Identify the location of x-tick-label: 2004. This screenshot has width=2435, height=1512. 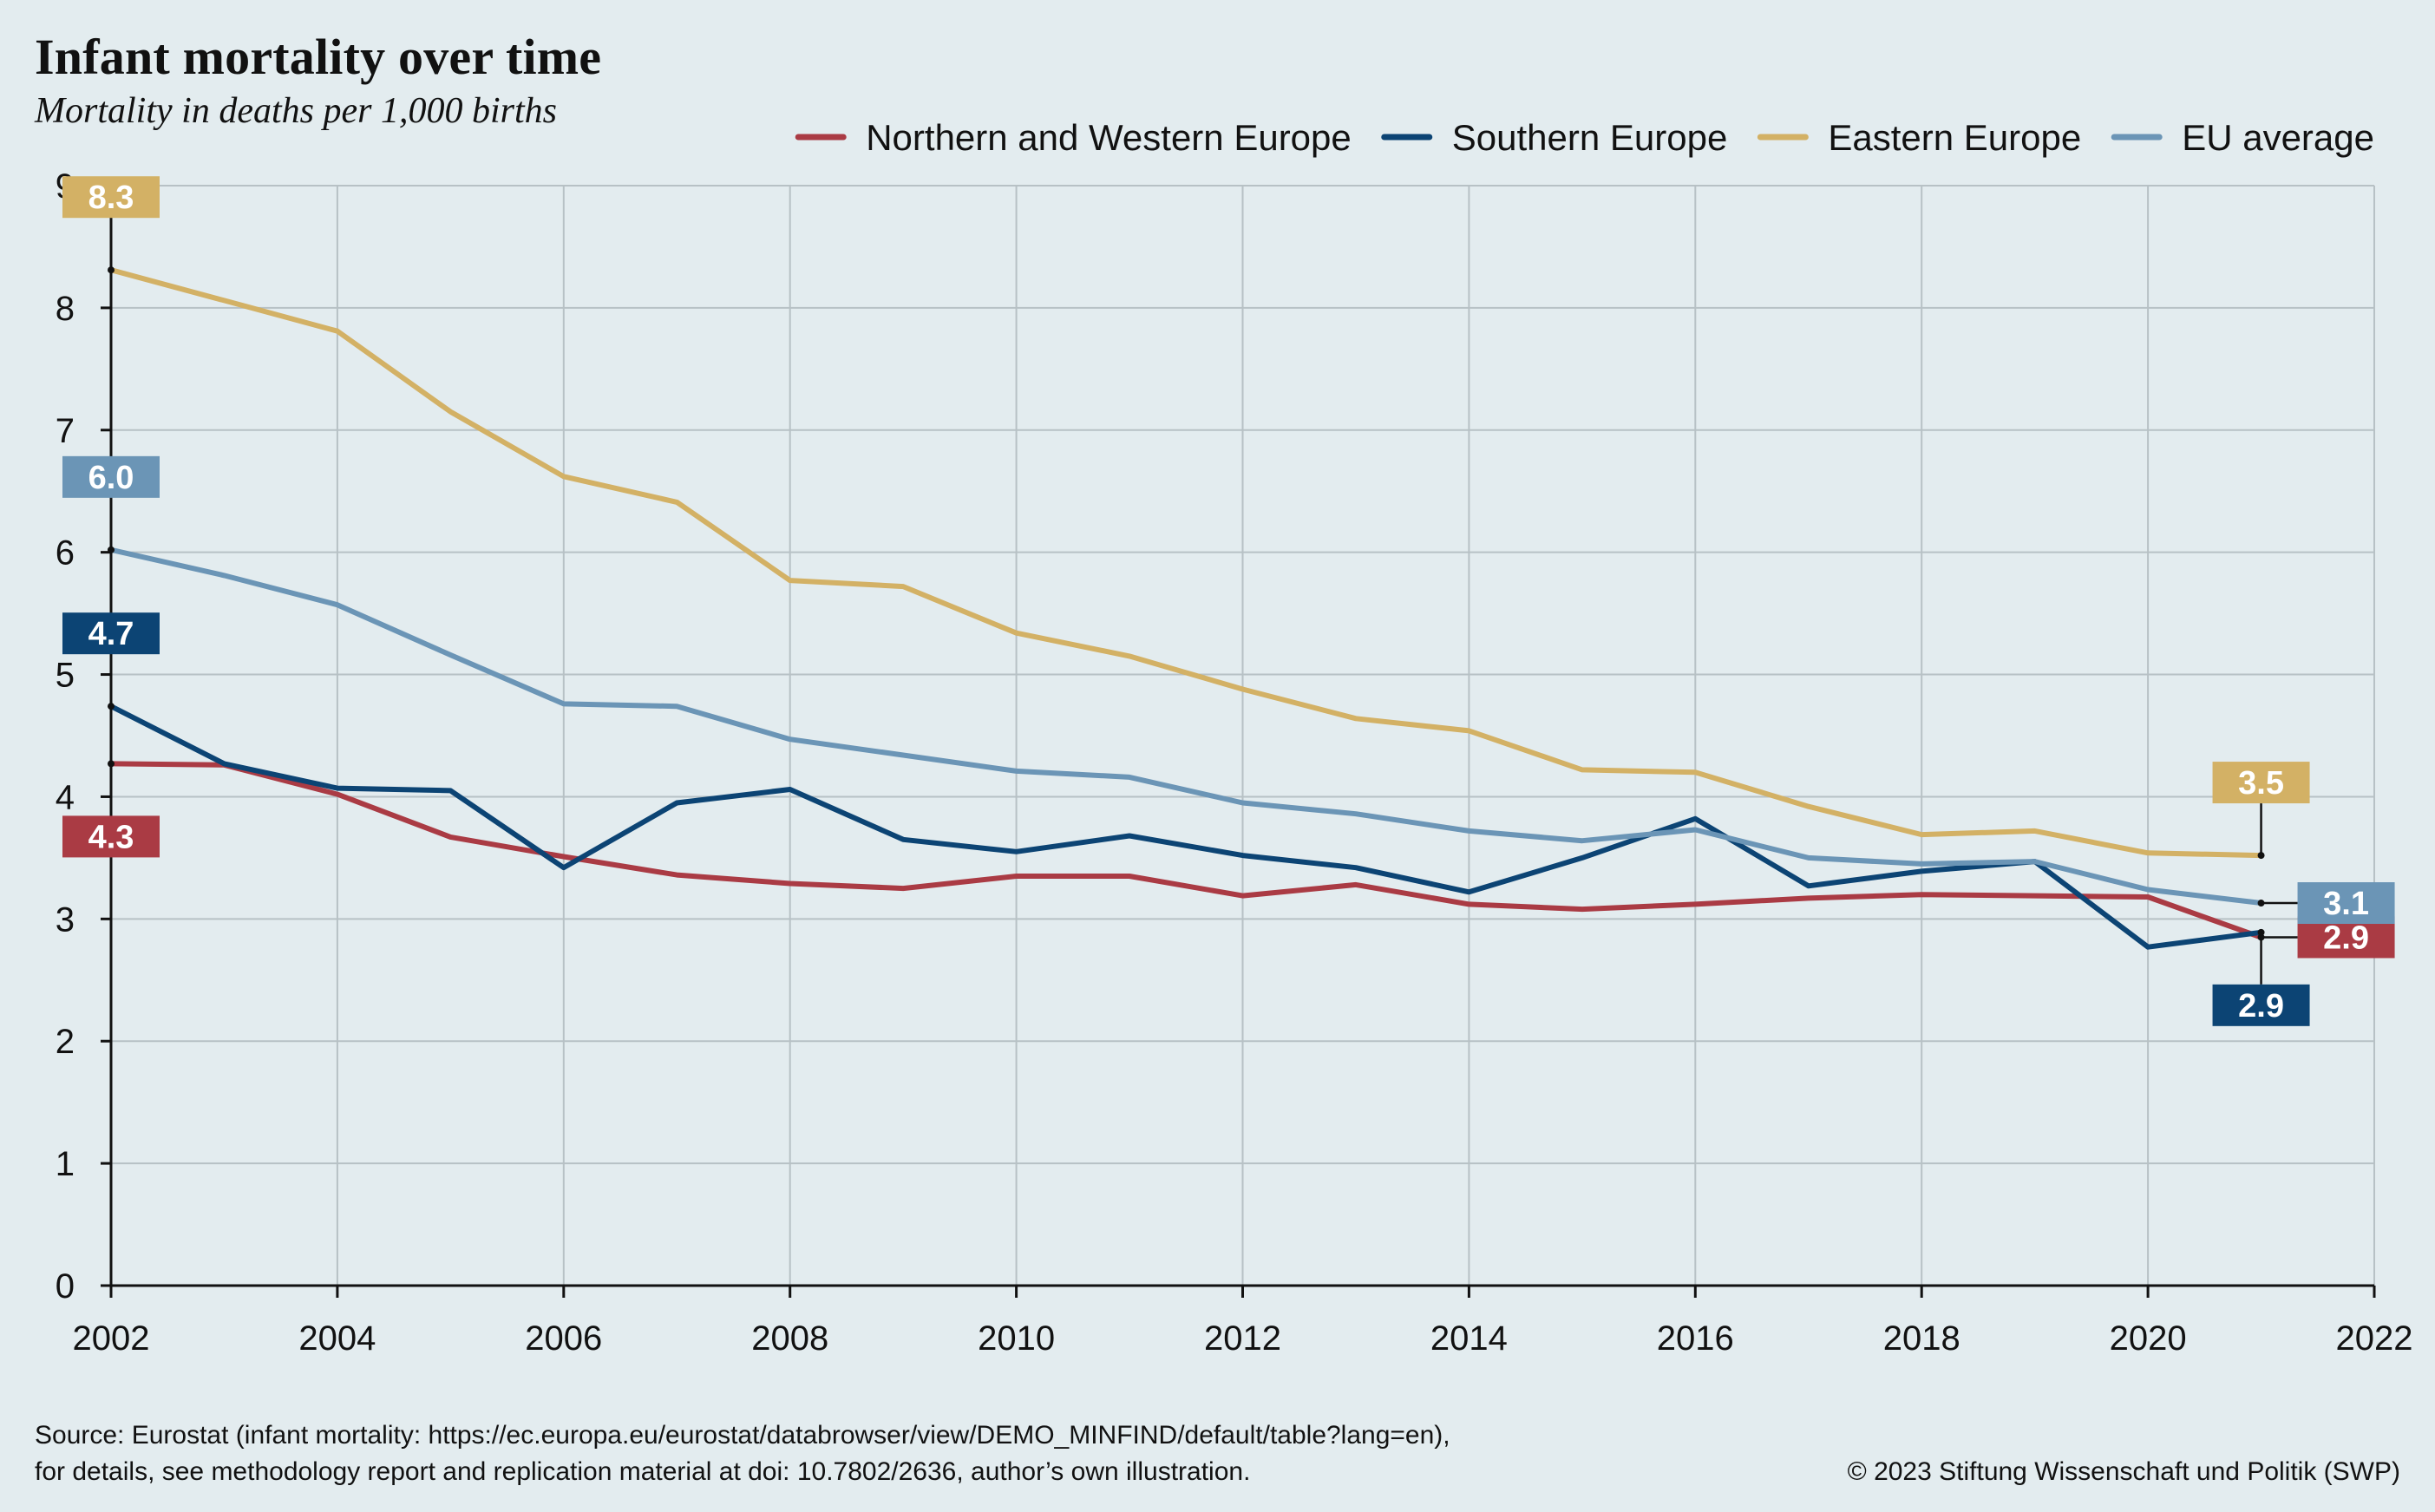
(337, 1338).